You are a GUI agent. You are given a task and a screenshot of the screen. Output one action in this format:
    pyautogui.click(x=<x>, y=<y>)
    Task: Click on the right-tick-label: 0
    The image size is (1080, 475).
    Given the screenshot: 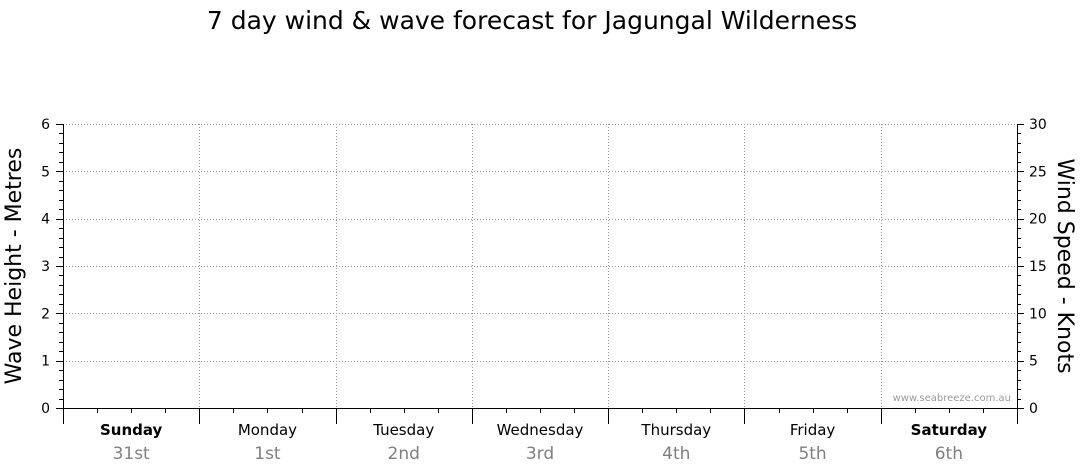 What is the action you would take?
    pyautogui.click(x=1033, y=409)
    